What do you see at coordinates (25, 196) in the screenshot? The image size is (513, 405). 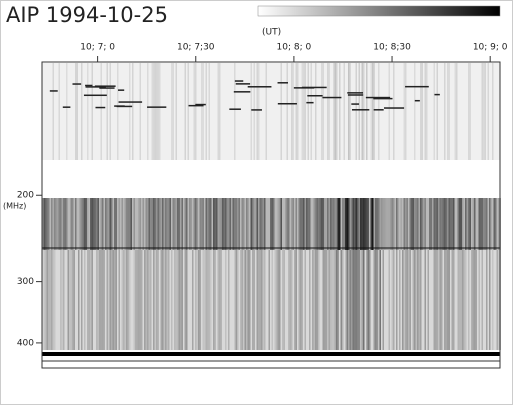 I see `y-tick-label: 200` at bounding box center [25, 196].